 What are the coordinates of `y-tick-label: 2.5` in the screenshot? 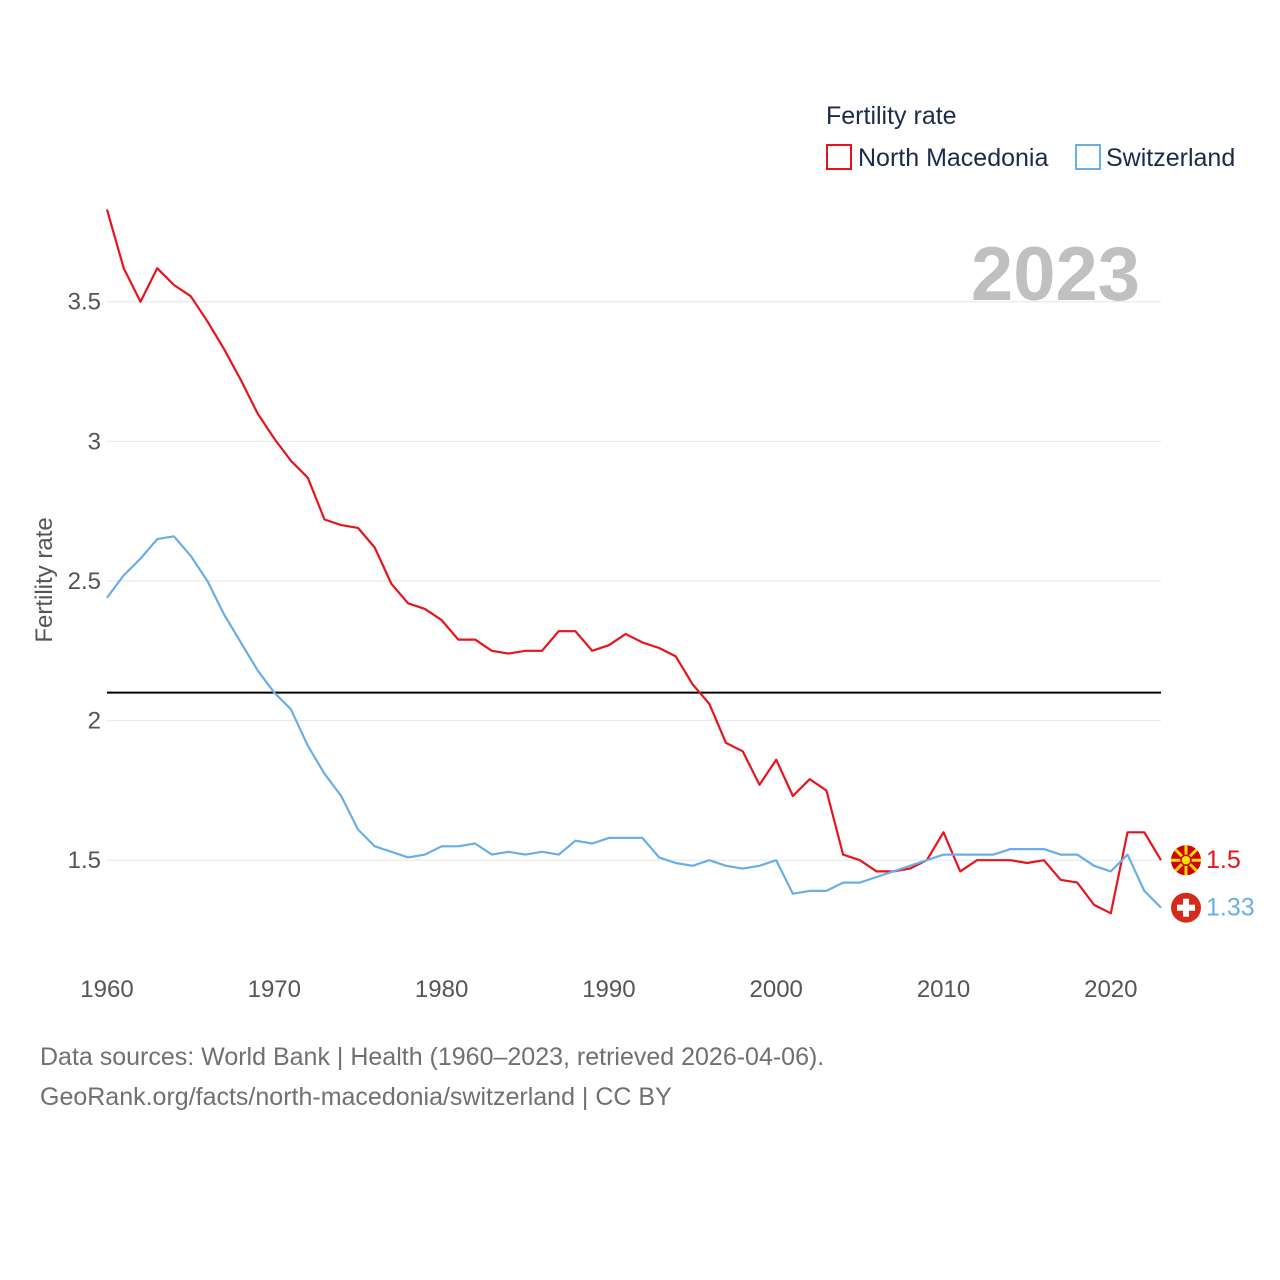 It's located at (84, 581).